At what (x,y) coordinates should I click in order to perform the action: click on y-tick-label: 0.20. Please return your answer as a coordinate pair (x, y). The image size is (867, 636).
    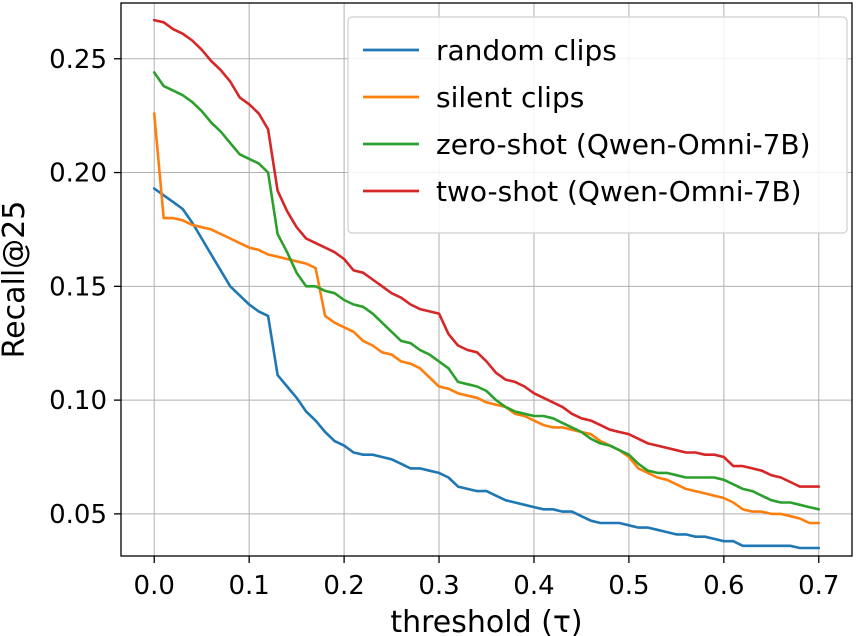
    Looking at the image, I should click on (78, 174).